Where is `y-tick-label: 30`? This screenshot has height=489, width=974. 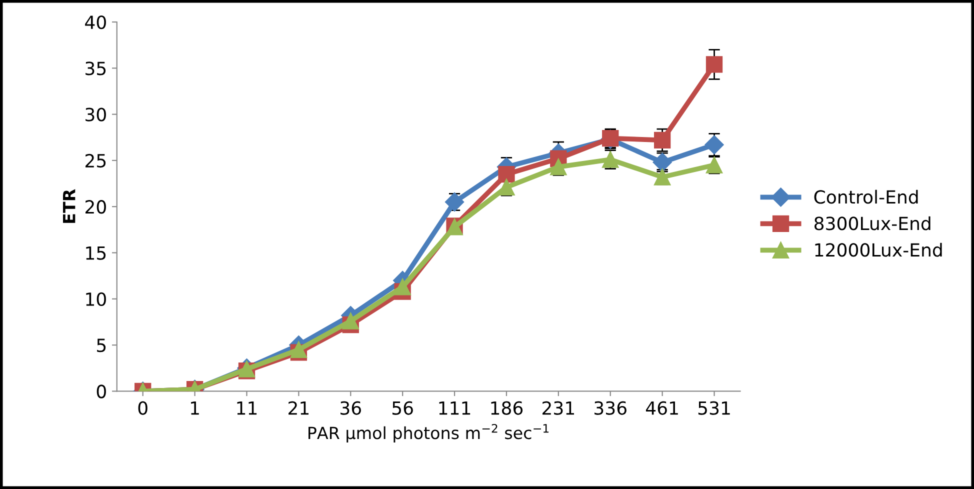
y-tick-label: 30 is located at coordinates (96, 115).